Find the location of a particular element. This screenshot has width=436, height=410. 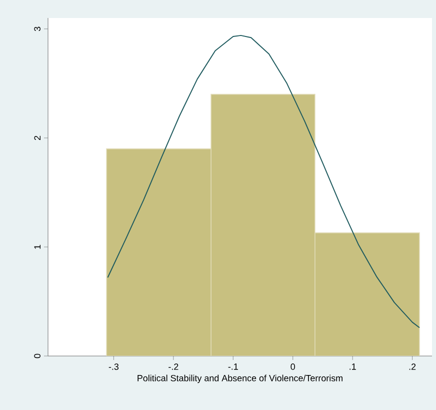

y-tick-label: 0 is located at coordinates (37, 356).